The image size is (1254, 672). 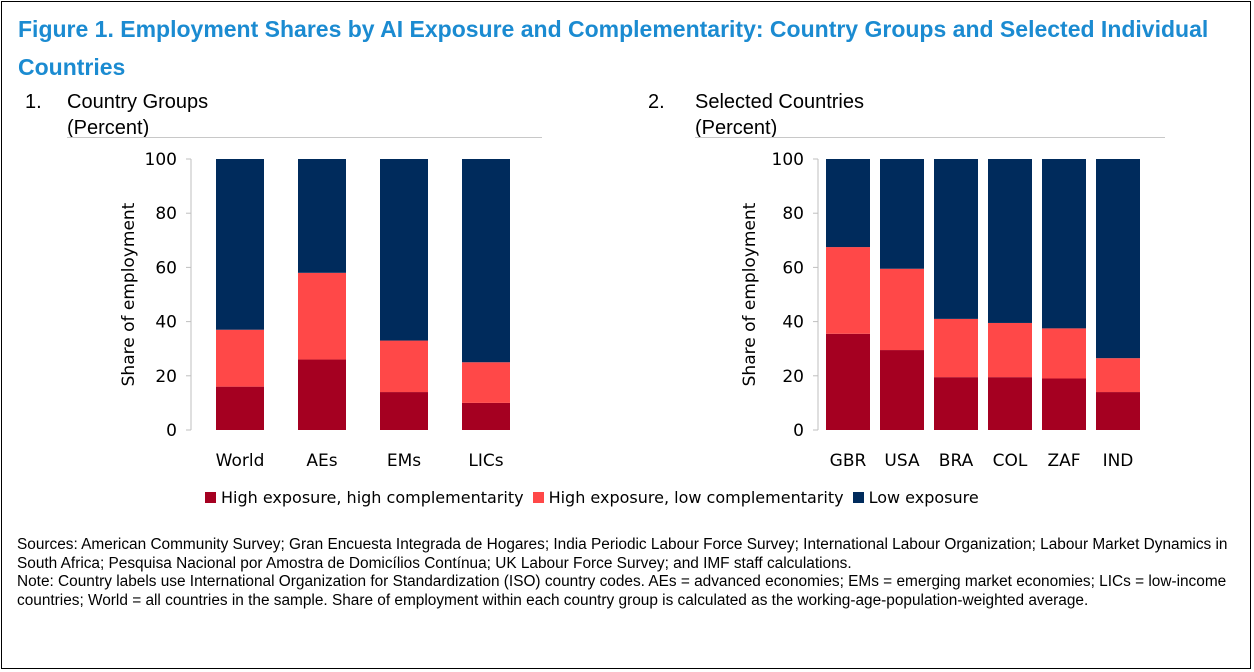 I want to click on y-axis-title-countries: Share of employment, so click(x=750, y=294).